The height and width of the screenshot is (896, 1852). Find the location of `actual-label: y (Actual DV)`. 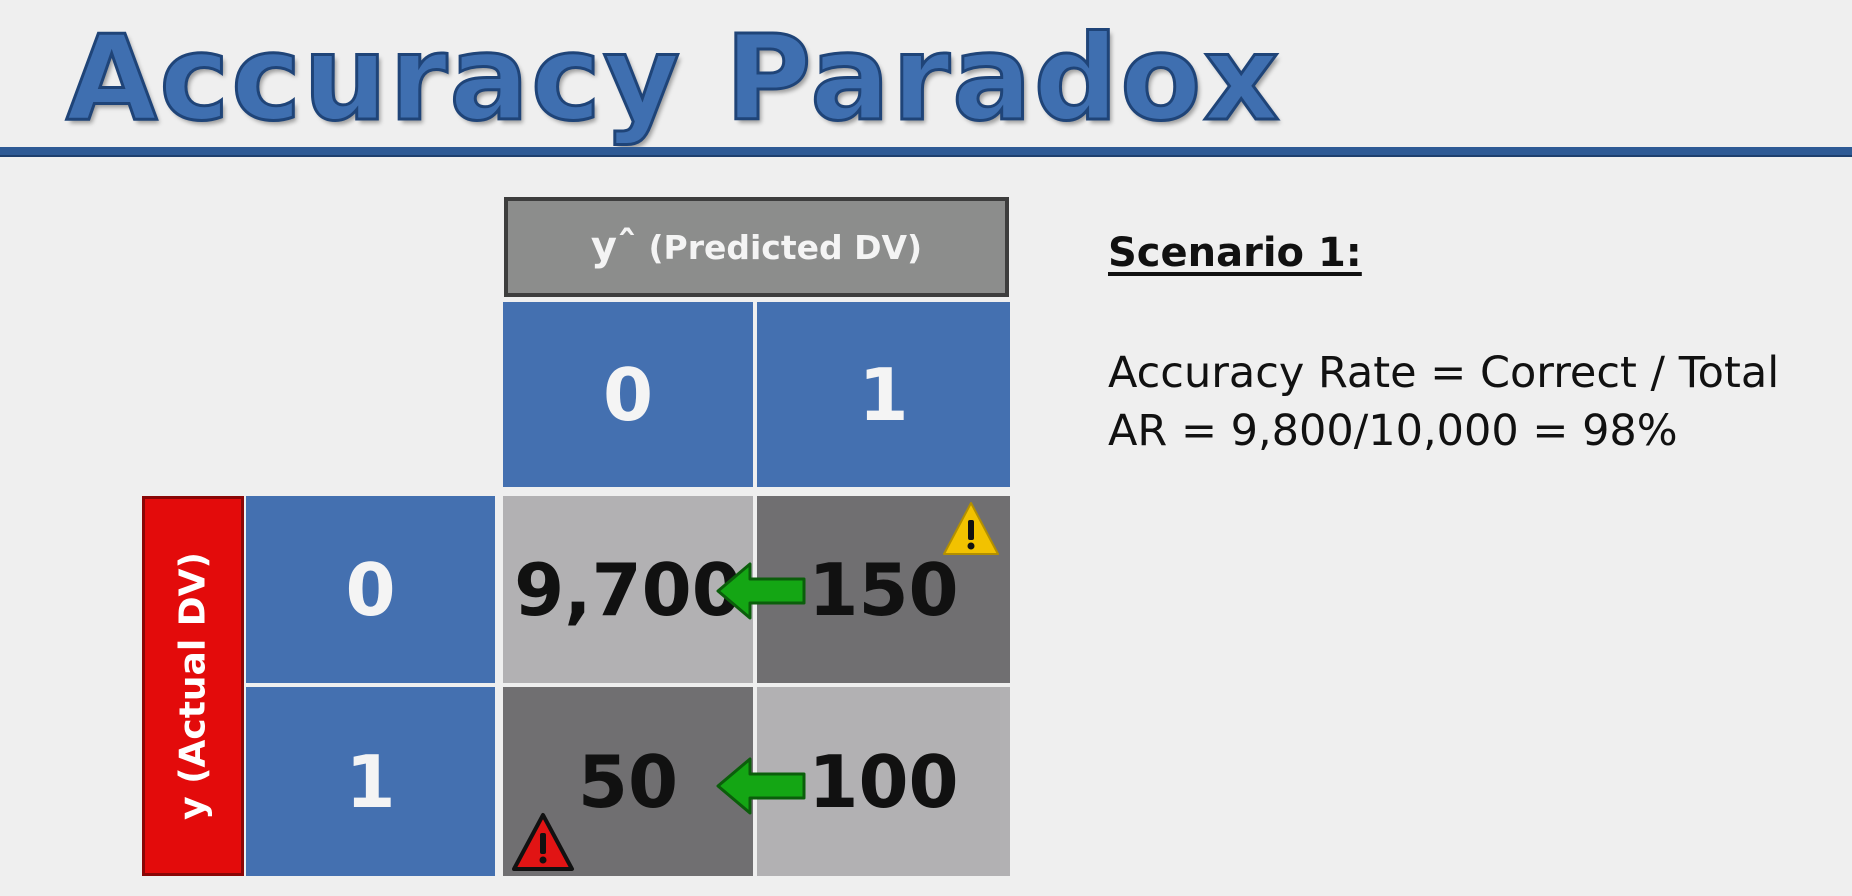

actual-label: y (Actual DV) is located at coordinates (193, 686).